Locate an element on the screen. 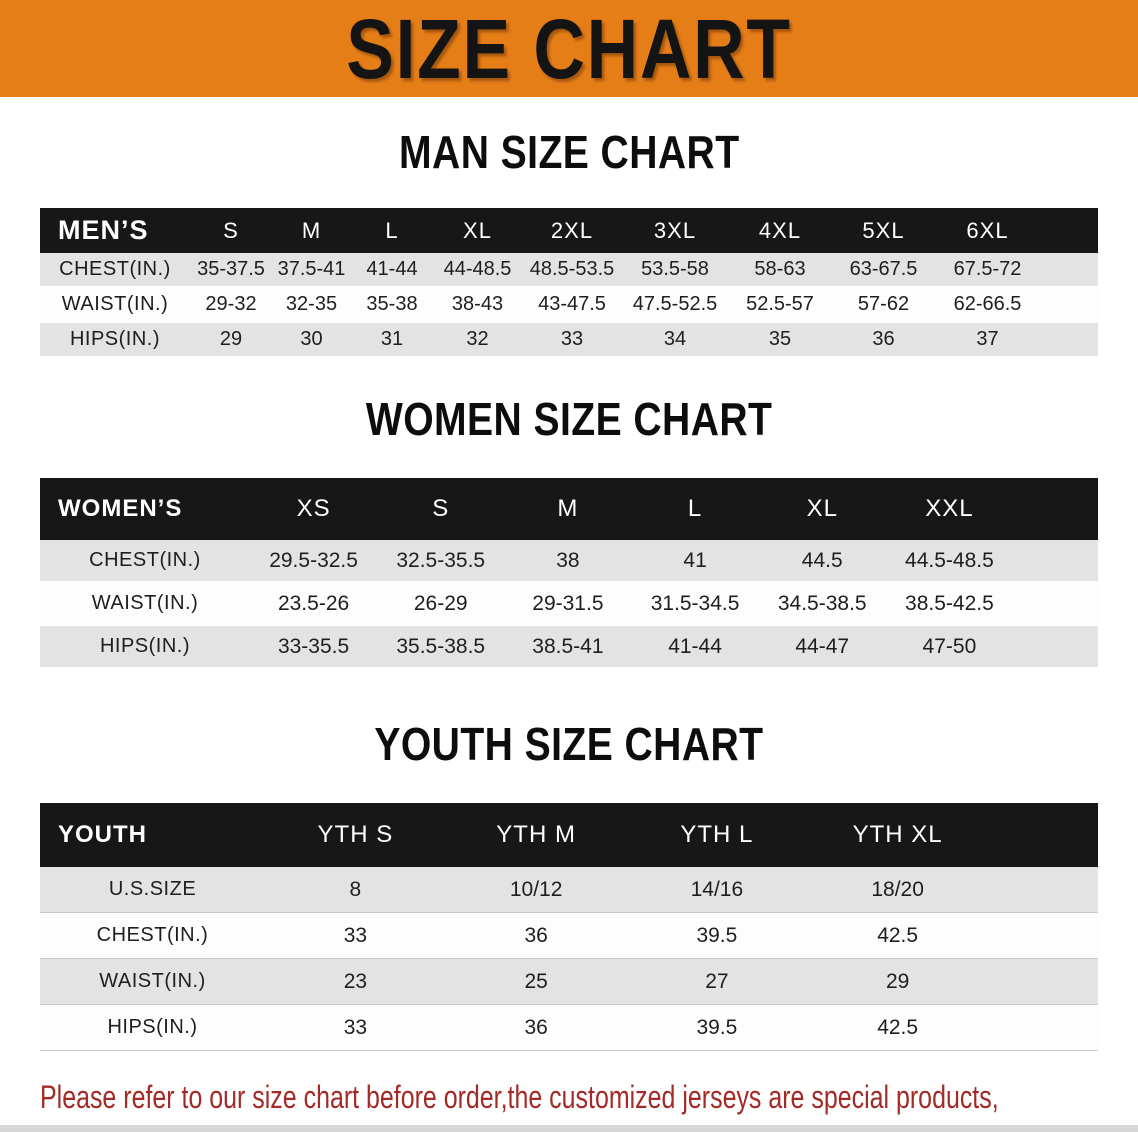  value-cell: 62-66.5 is located at coordinates (987, 304).